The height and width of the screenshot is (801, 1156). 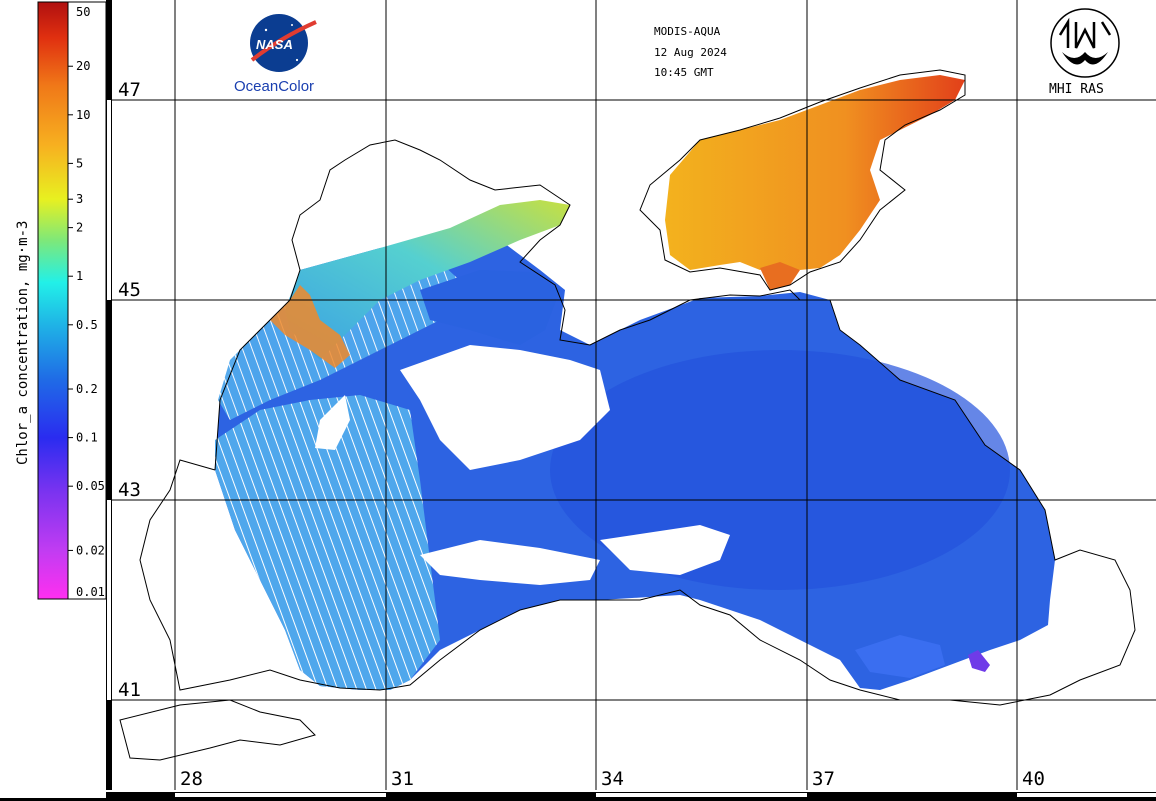 What do you see at coordinates (129, 290) in the screenshot?
I see `lat-label-45: 45` at bounding box center [129, 290].